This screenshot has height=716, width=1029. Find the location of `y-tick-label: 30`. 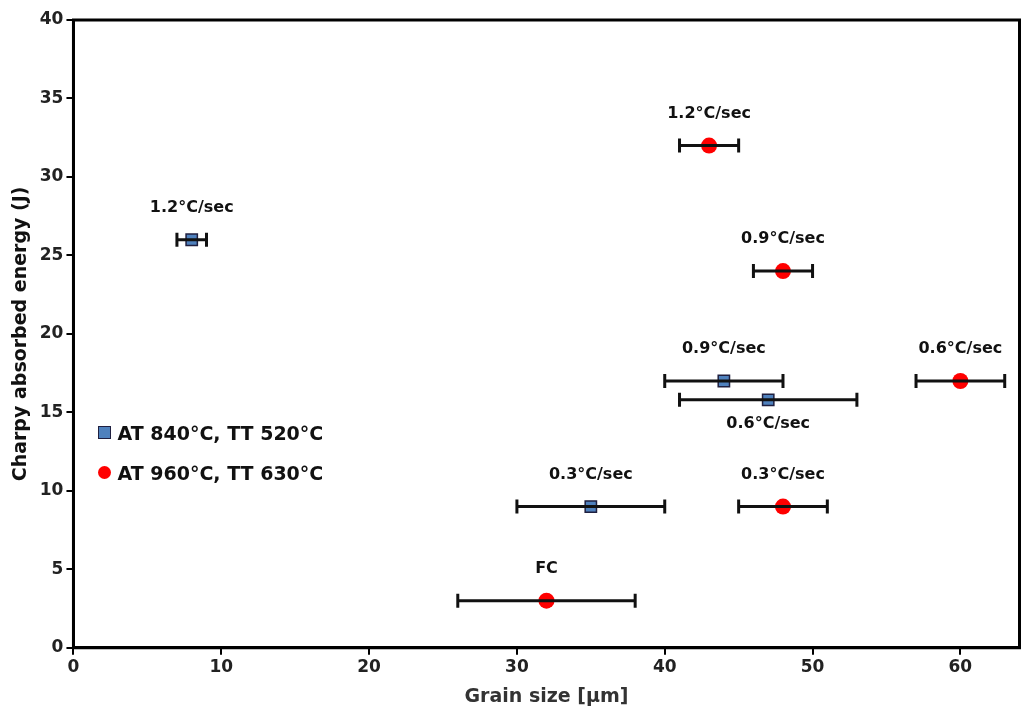

y-tick-label: 30 is located at coordinates (51, 175).